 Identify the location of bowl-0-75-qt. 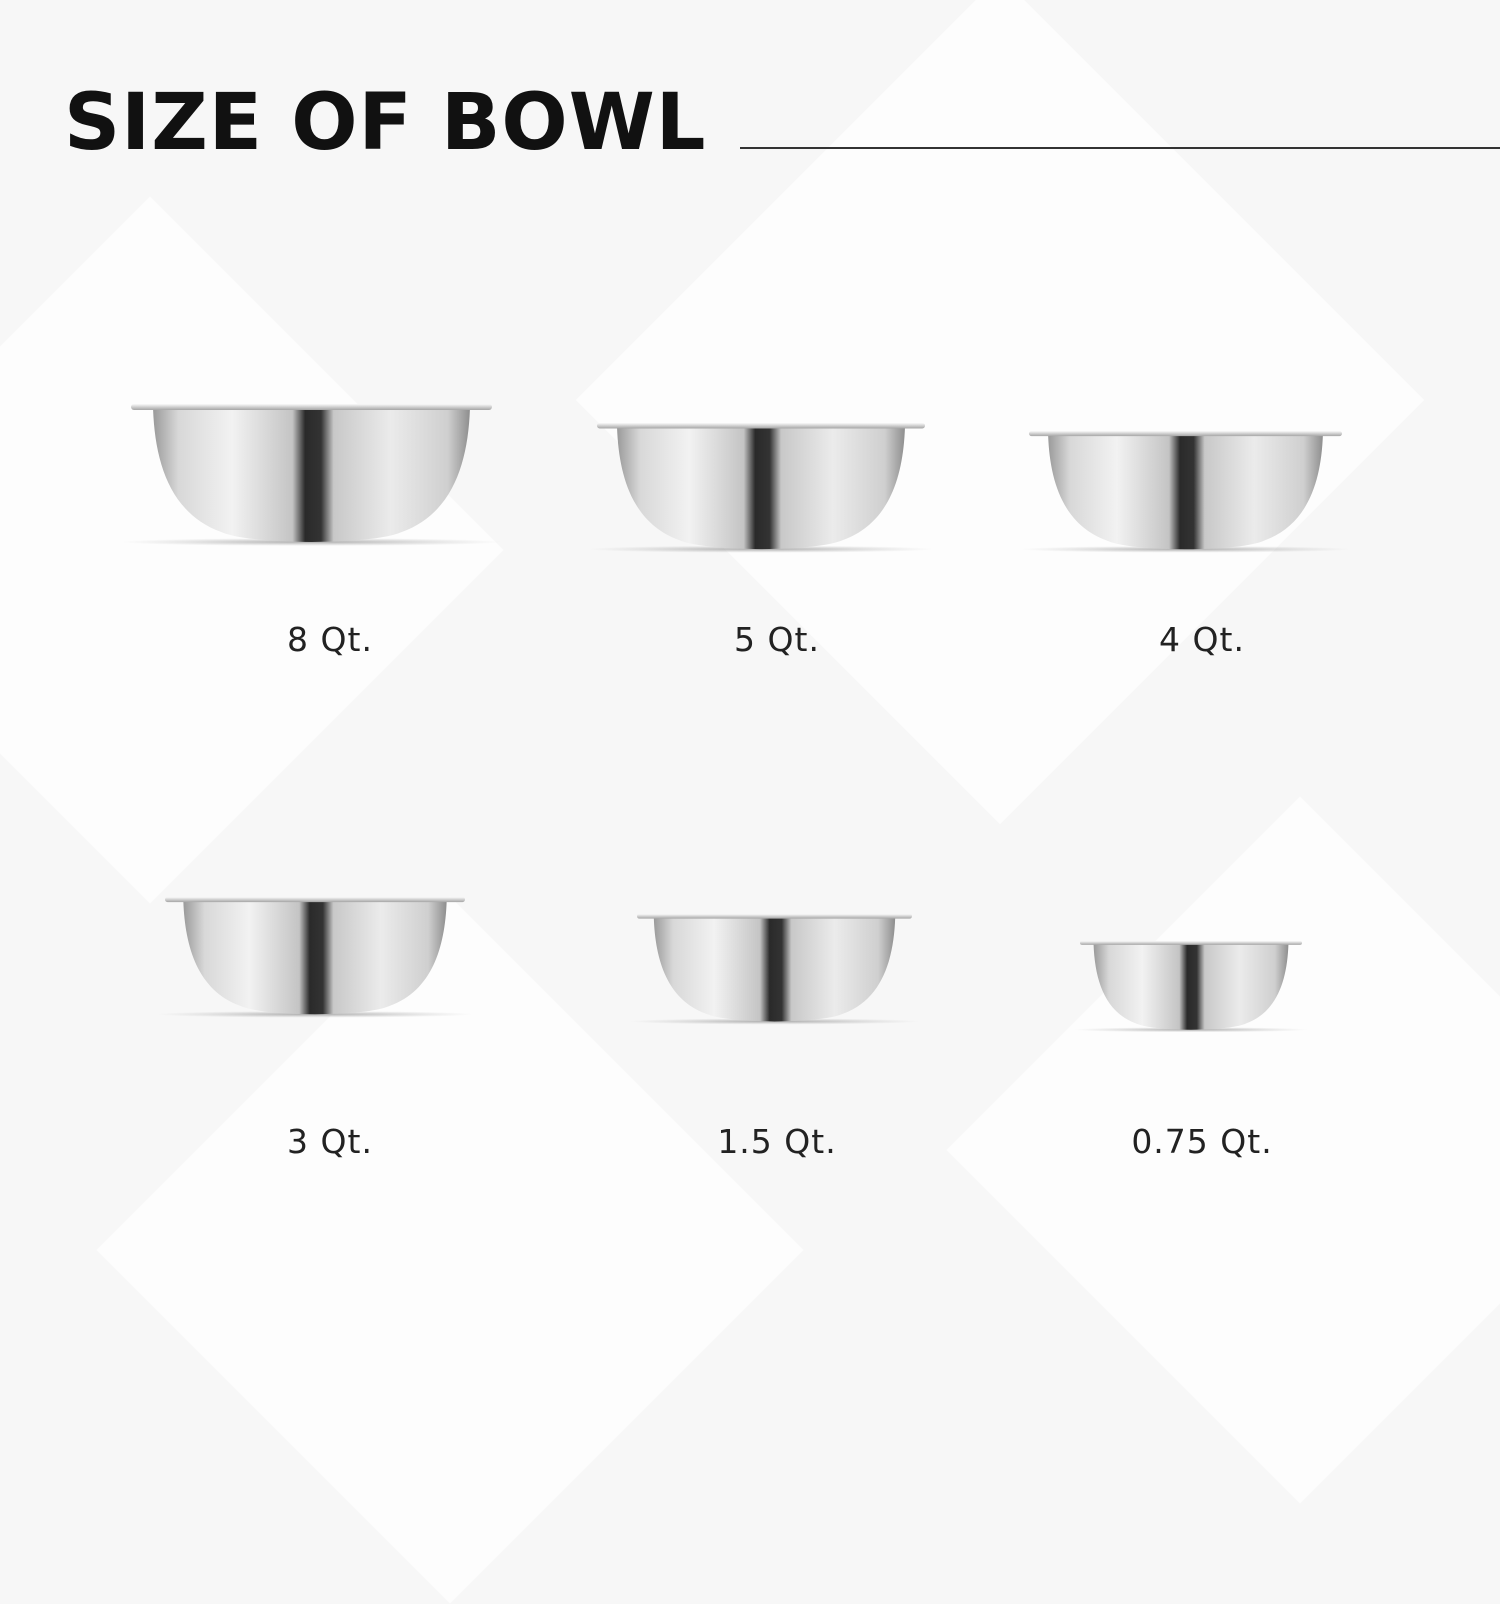
(1191, 987).